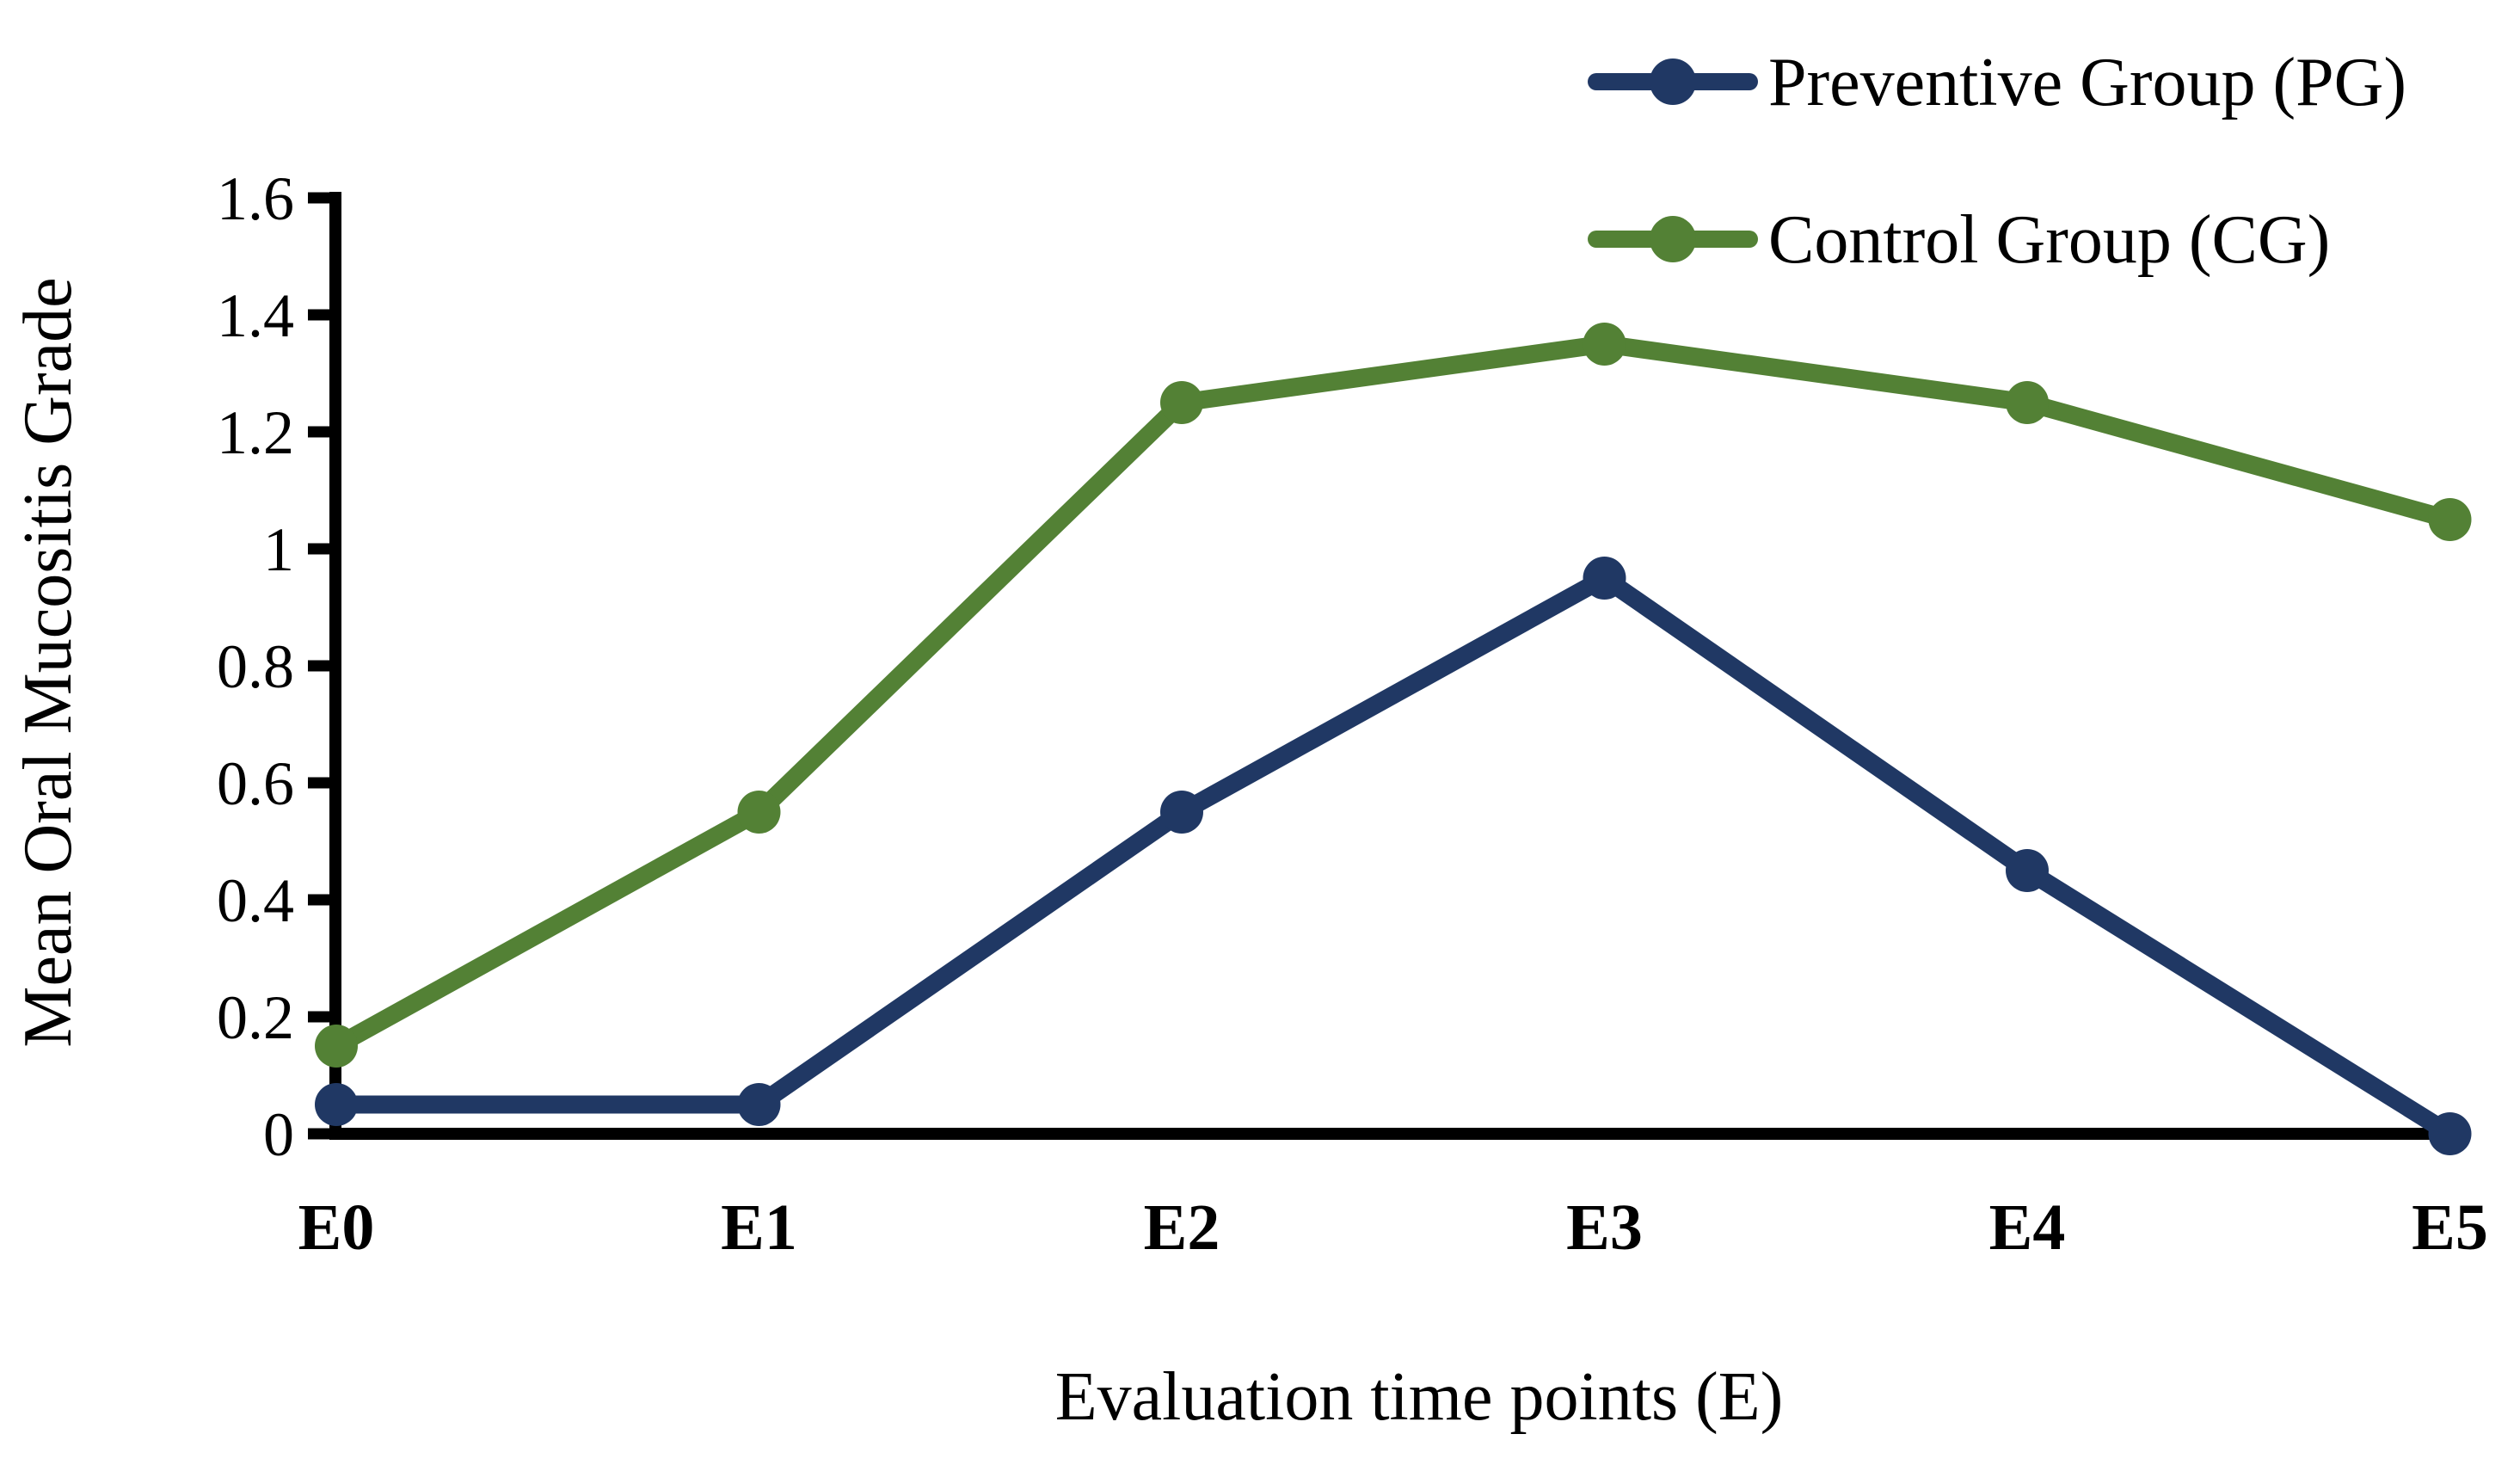 The width and height of the screenshot is (2520, 1471). I want to click on y-tick-label: 1.4, so click(256, 316).